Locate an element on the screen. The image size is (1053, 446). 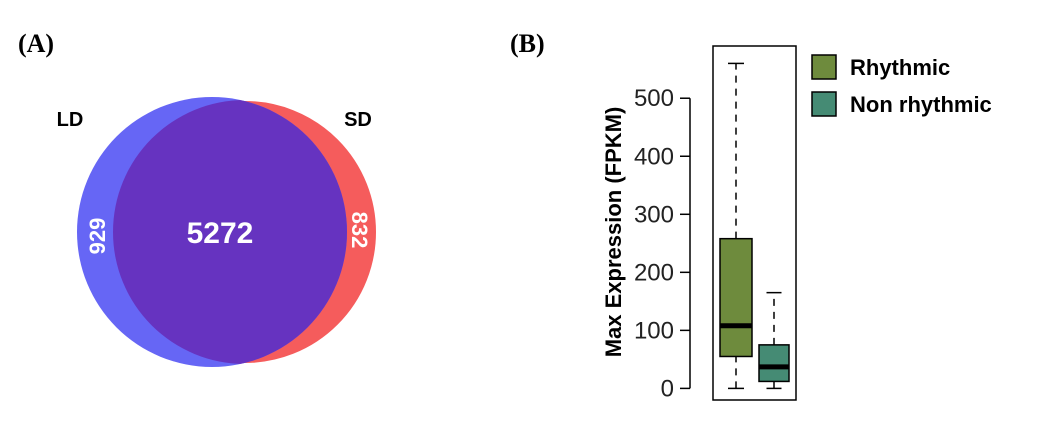
y-tick-label: 400 is located at coordinates (654, 156).